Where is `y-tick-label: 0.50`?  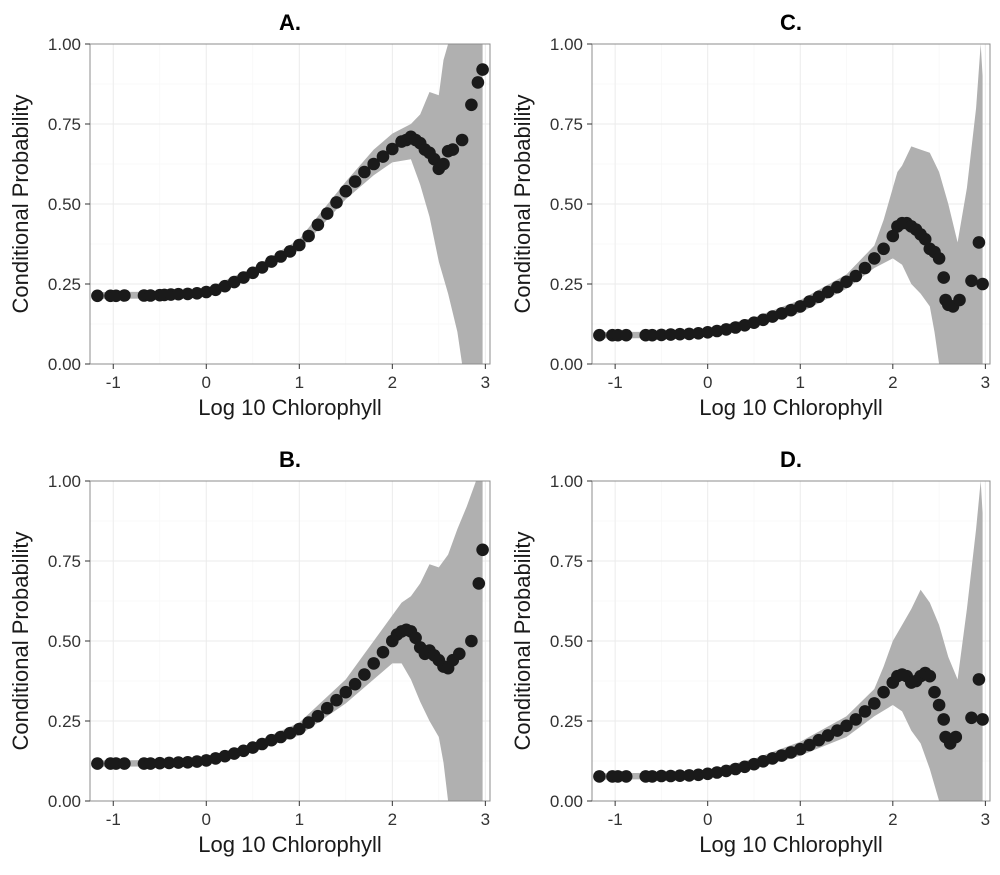 y-tick-label: 0.50 is located at coordinates (566, 641).